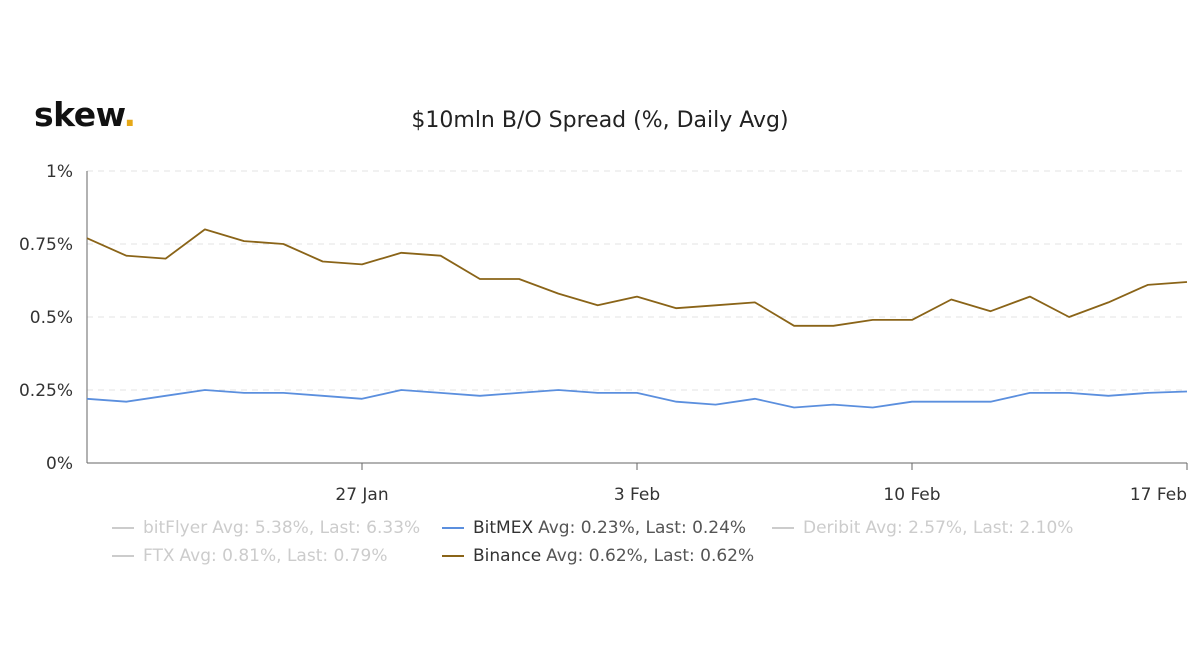  I want to click on y-tick-label: 0.75%, so click(46, 245).